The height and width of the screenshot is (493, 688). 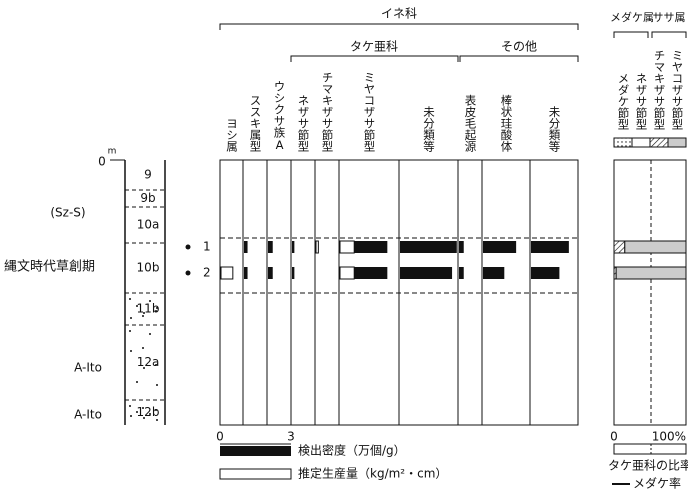 I want to click on annotation: (Sz-S), so click(x=67, y=213).